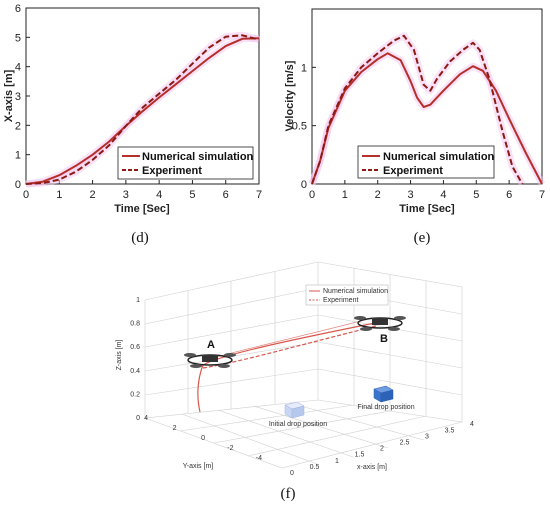 The width and height of the screenshot is (550, 506). I want to click on panel-f-ztick-label: 0.6, so click(135, 347).